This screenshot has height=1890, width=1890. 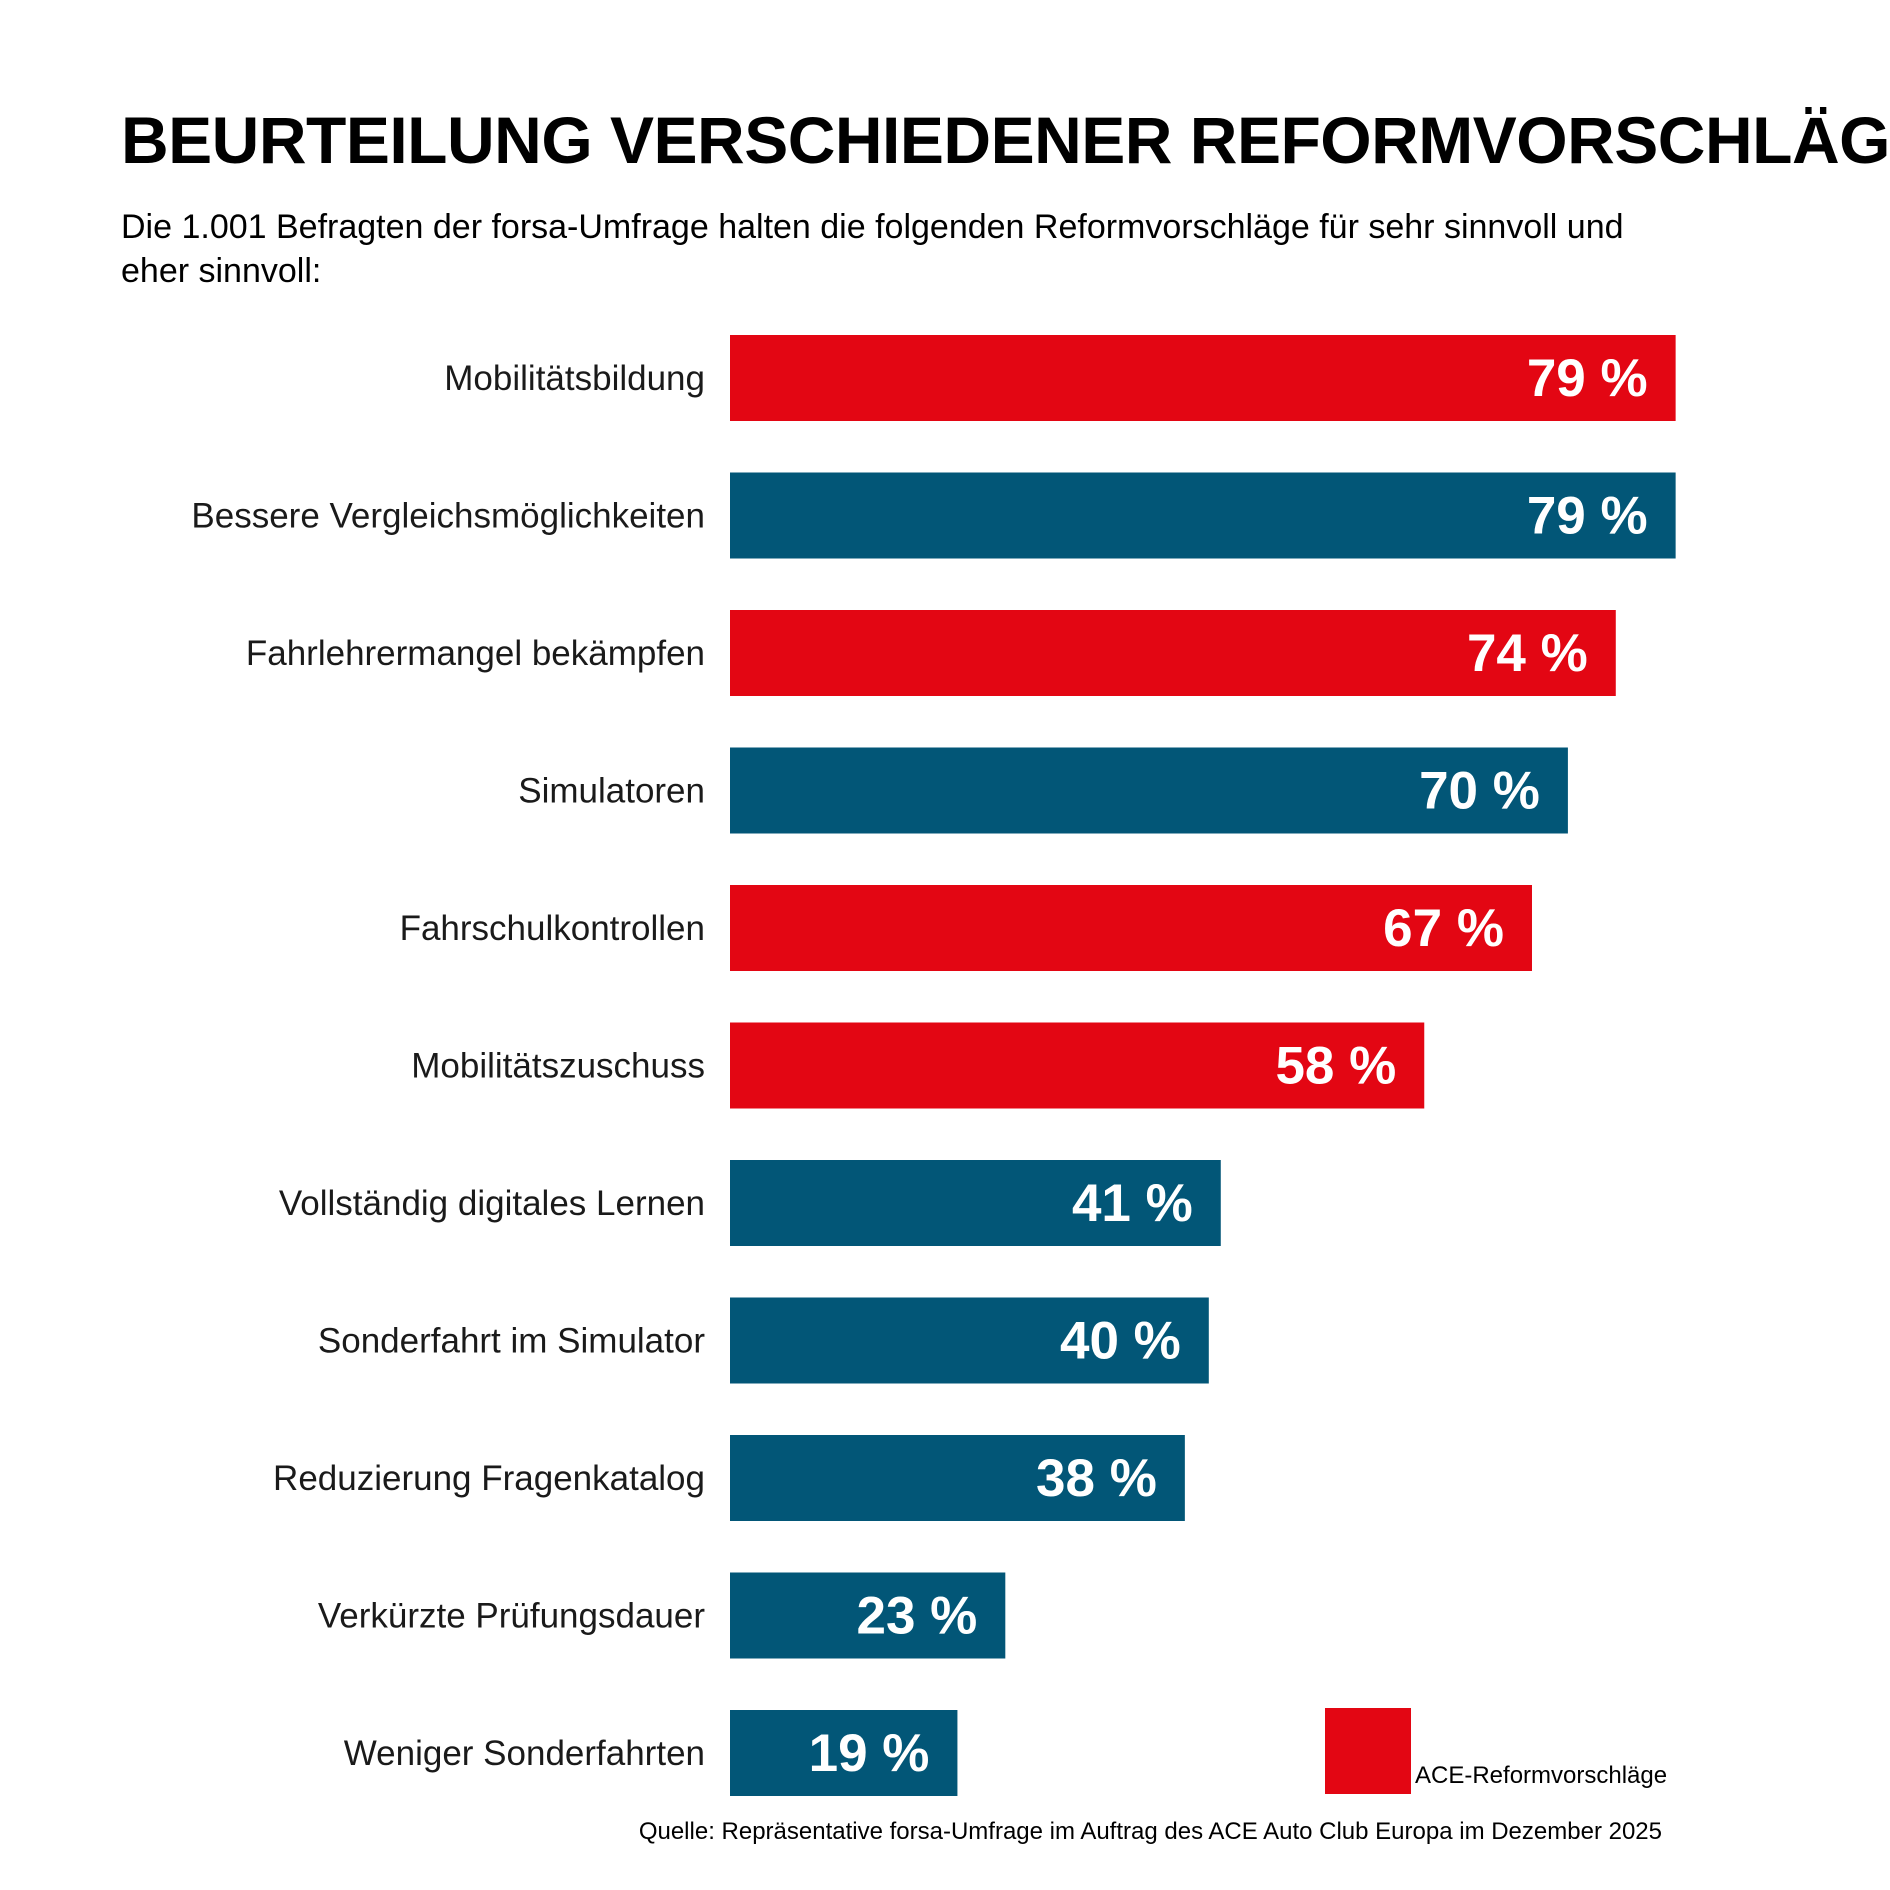 I want to click on value-label-4: 67 %, so click(x=1443, y=928).